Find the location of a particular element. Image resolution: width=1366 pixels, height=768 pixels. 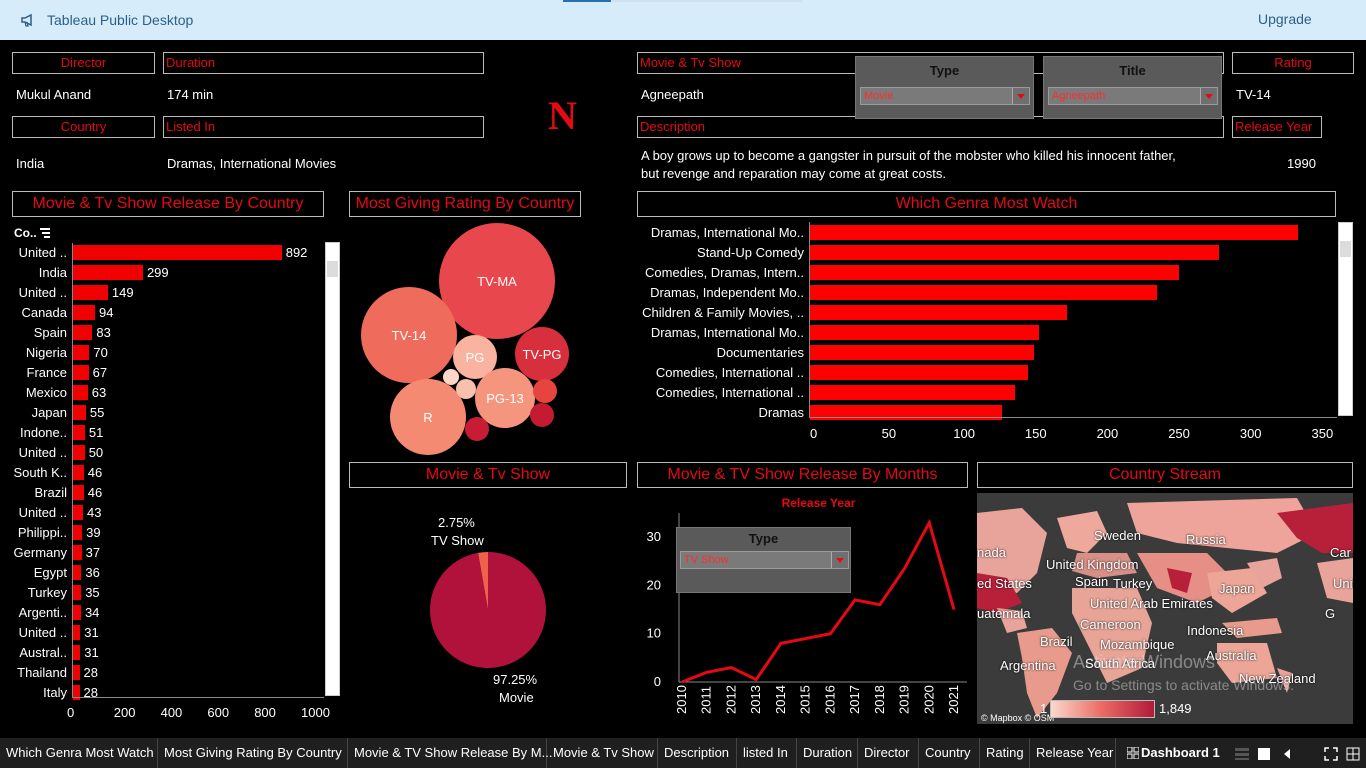

activate-watermark-sub: Go to Settings to activate Windows. is located at coordinates (1183, 685).